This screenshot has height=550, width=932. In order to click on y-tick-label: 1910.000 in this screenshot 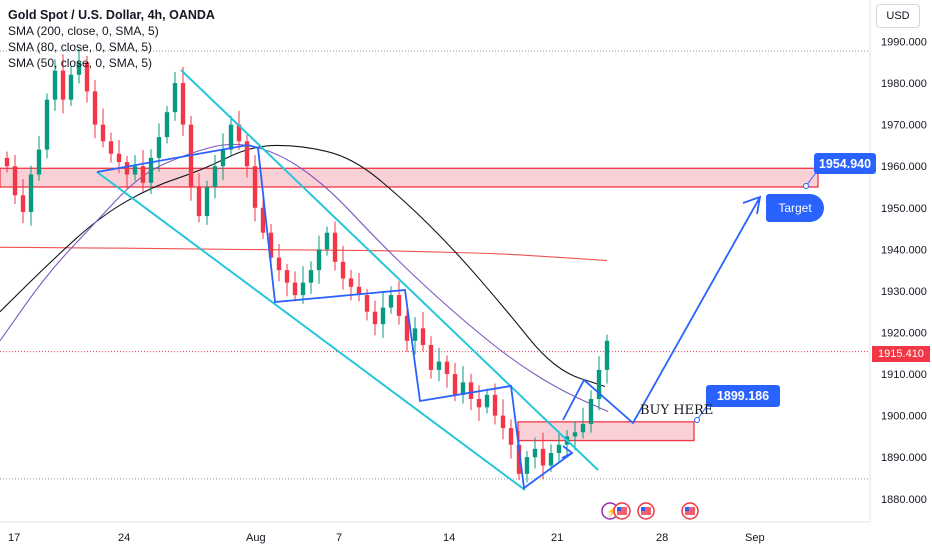, I will do `click(904, 375)`.